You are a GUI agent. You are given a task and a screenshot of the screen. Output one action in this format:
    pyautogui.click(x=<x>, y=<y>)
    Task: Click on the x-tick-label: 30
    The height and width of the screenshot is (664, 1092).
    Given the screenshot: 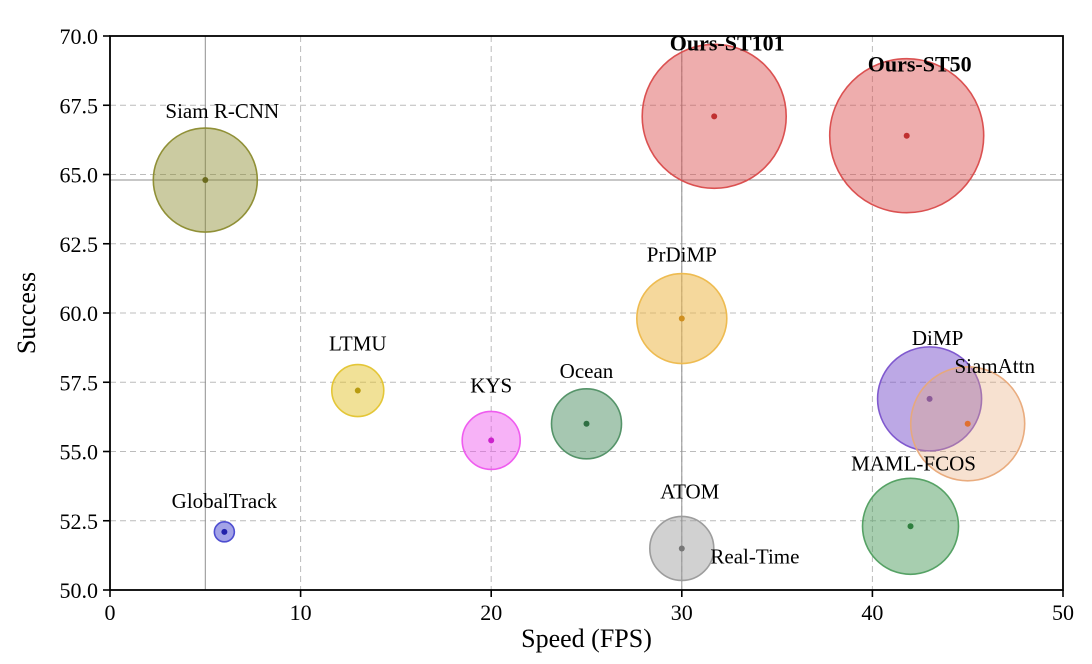 What is the action you would take?
    pyautogui.click(x=682, y=612)
    